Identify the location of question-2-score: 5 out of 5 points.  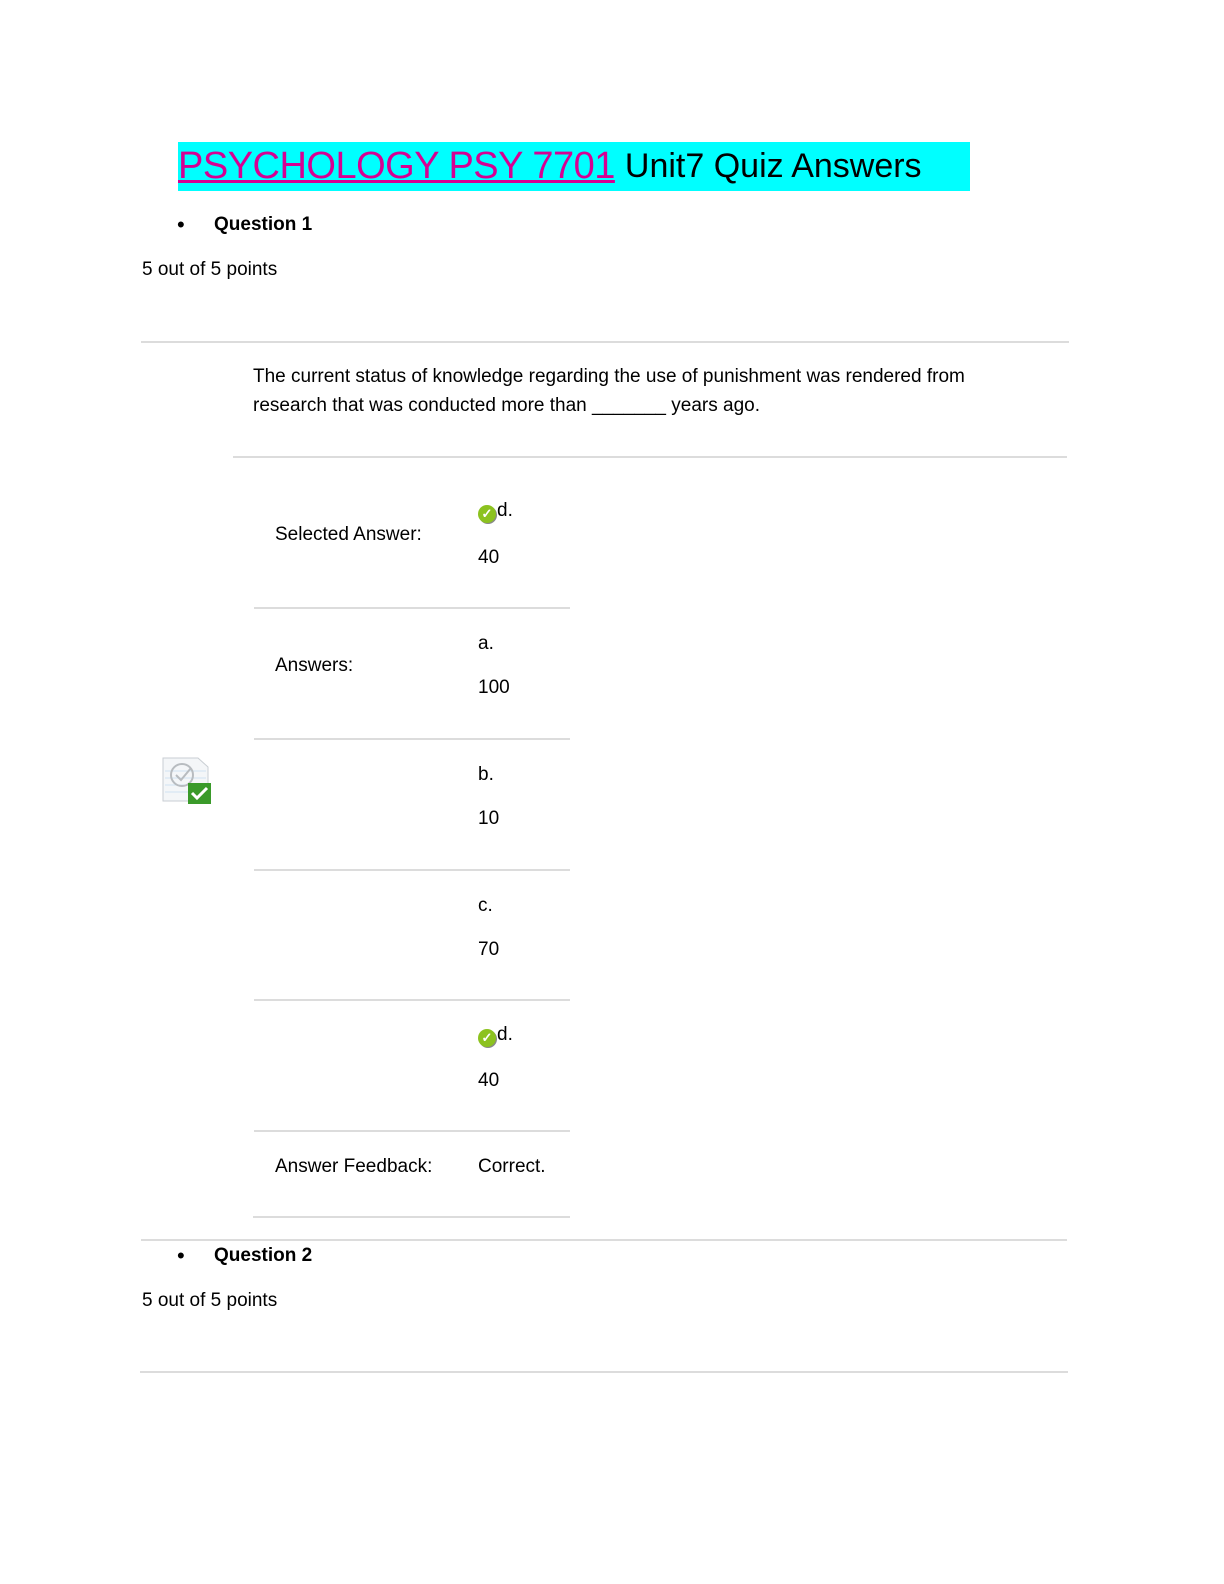
(210, 1300).